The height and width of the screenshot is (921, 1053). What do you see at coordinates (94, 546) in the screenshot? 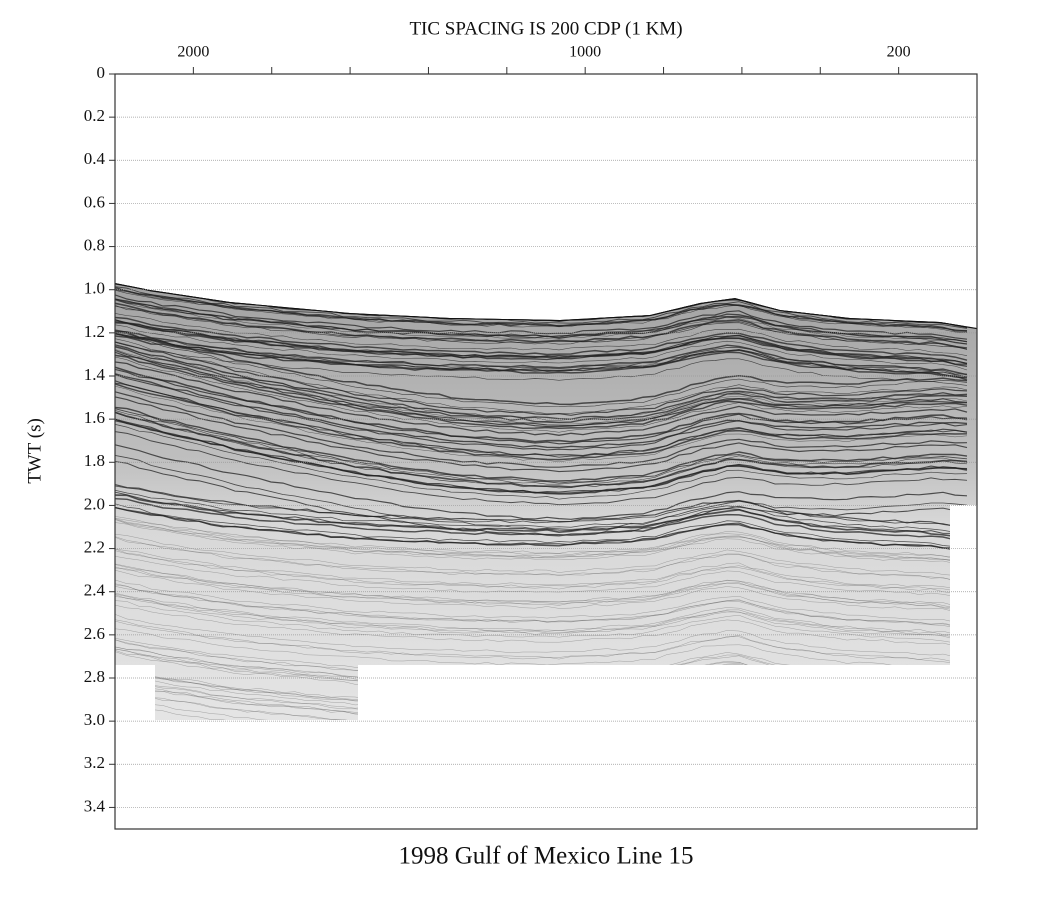
I see `y-tick-label: 2.2` at bounding box center [94, 546].